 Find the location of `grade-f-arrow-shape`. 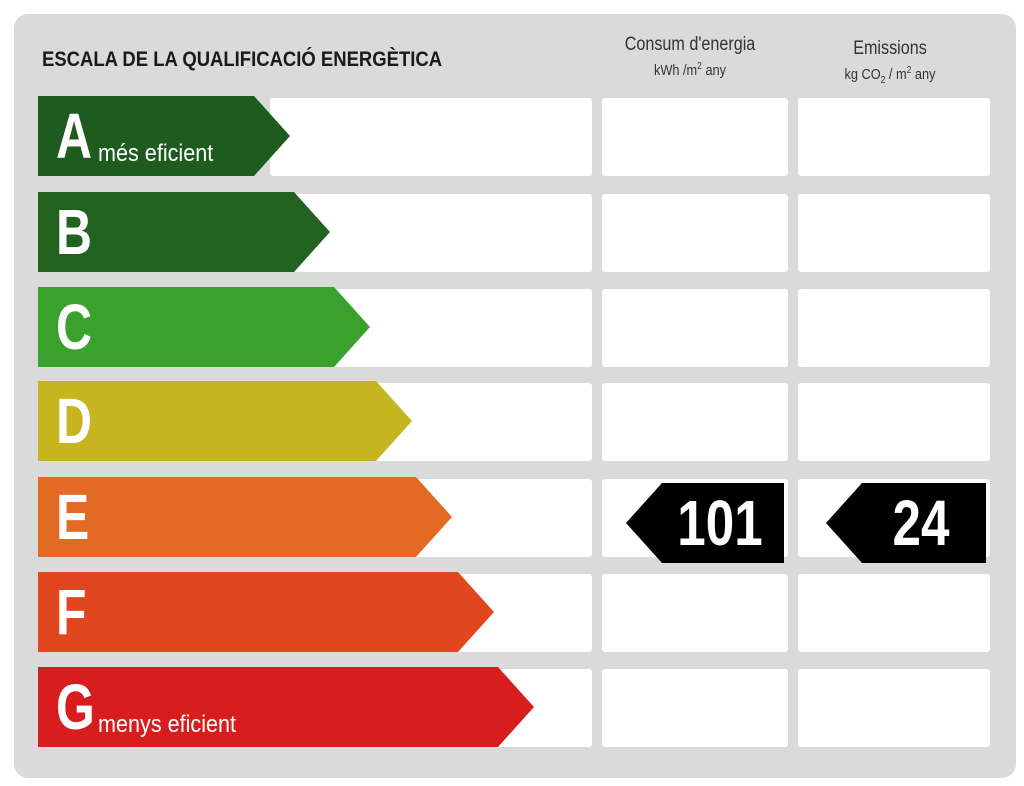

grade-f-arrow-shape is located at coordinates (266, 612).